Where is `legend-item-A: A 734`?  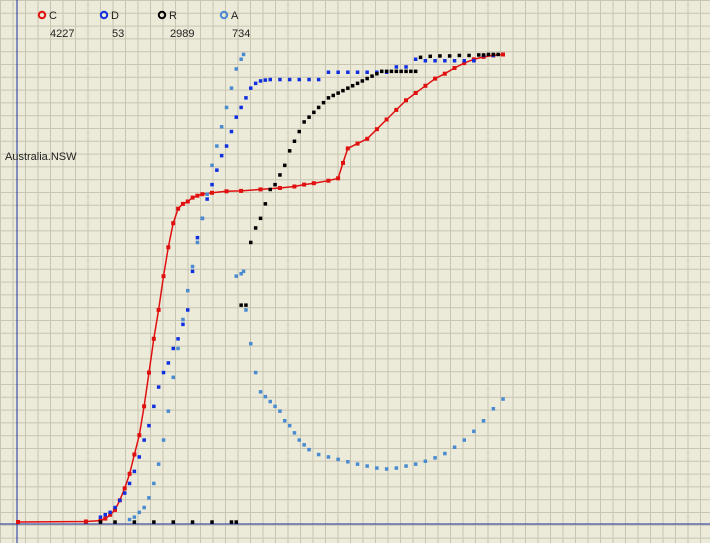
legend-item-A: A 734 is located at coordinates (234, 25).